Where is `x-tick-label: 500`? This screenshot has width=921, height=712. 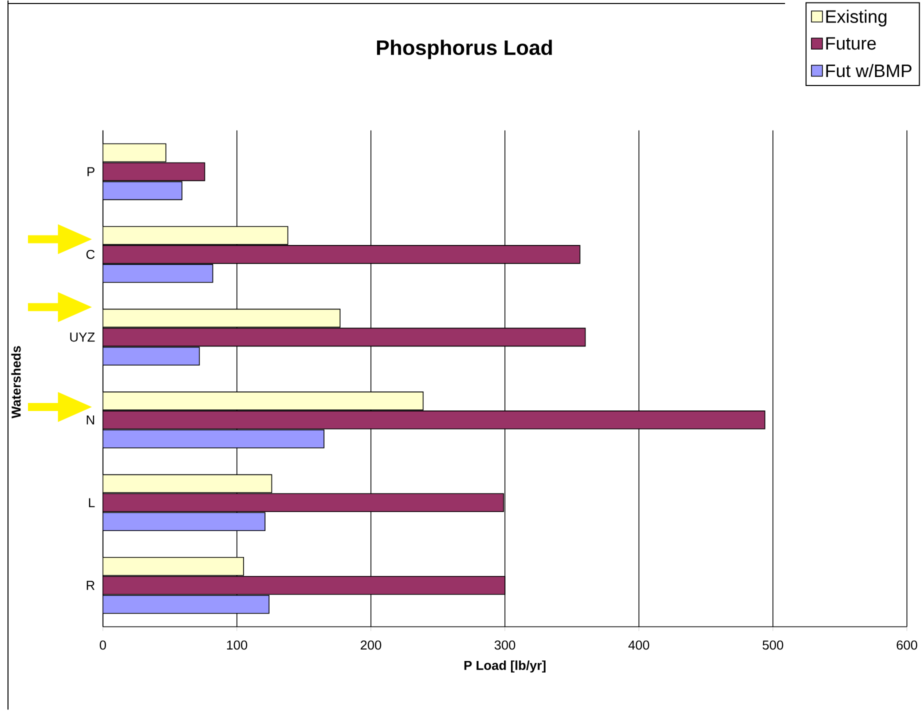 x-tick-label: 500 is located at coordinates (773, 645).